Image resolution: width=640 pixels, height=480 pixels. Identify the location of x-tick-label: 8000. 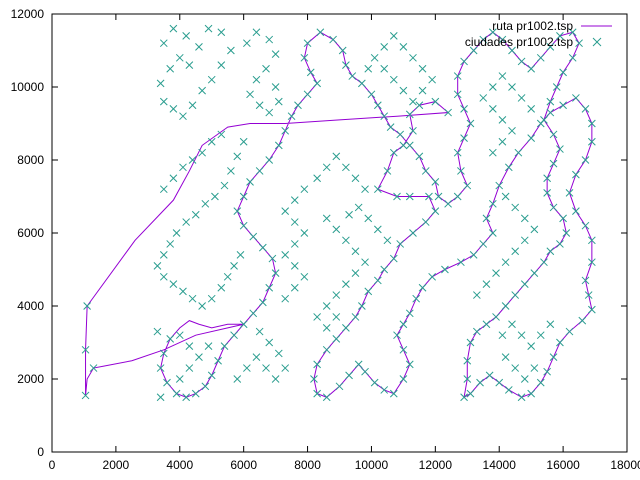
(307, 465).